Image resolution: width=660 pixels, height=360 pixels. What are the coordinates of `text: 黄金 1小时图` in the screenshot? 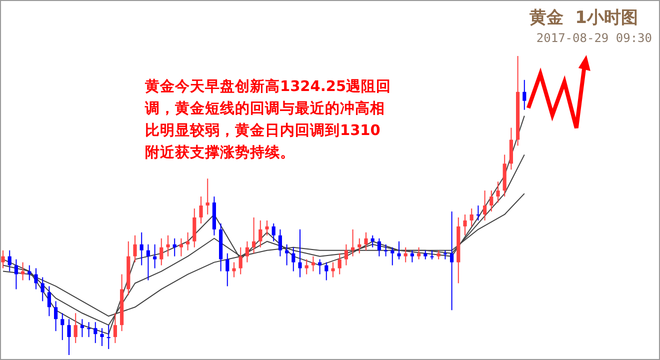 It's located at (583, 18).